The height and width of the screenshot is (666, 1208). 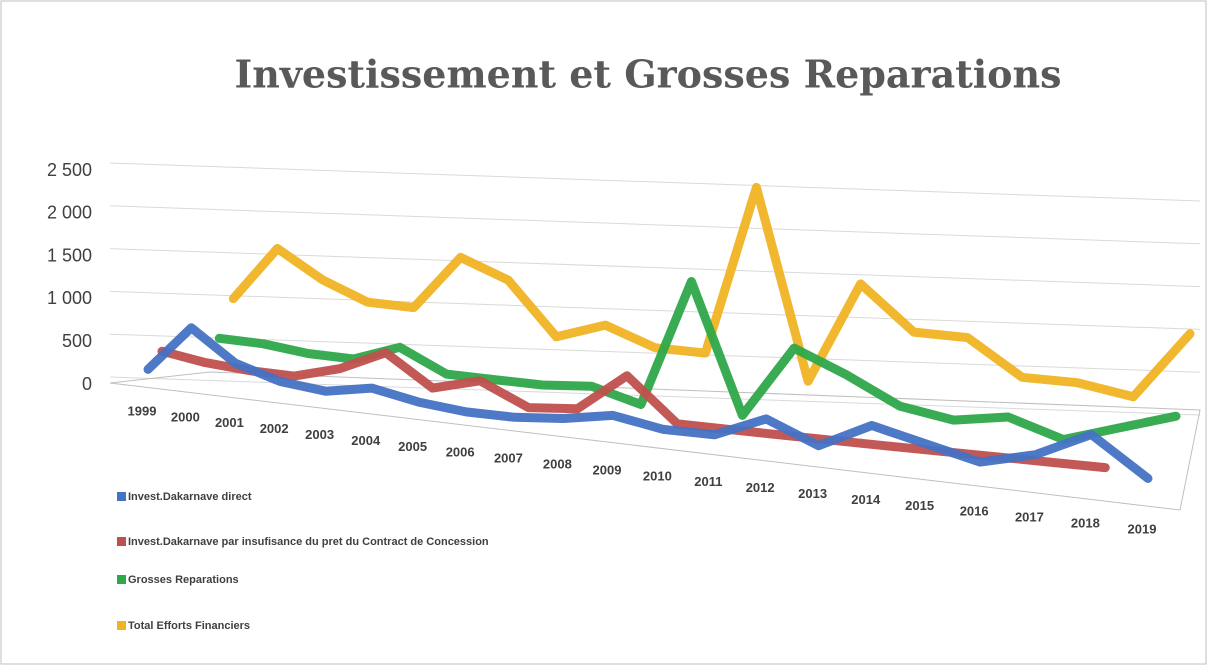 What do you see at coordinates (974, 511) in the screenshot?
I see `x-tick-label: 2016` at bounding box center [974, 511].